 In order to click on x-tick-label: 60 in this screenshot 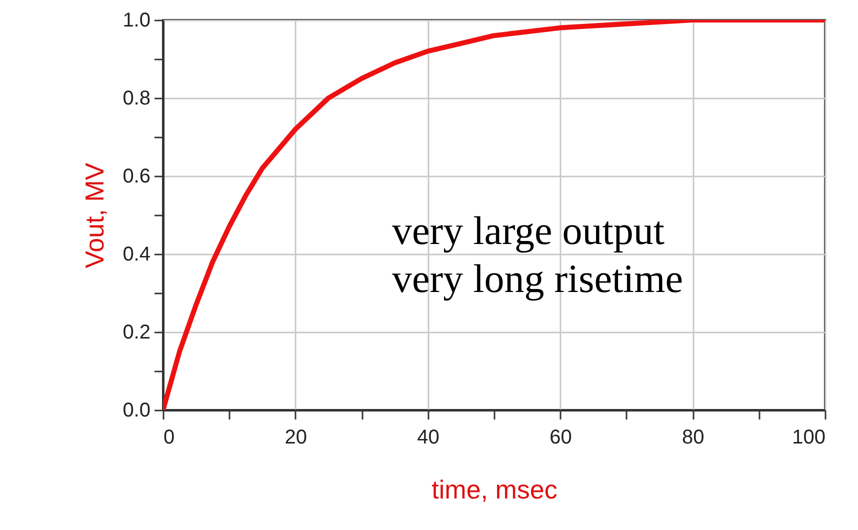, I will do `click(561, 437)`.